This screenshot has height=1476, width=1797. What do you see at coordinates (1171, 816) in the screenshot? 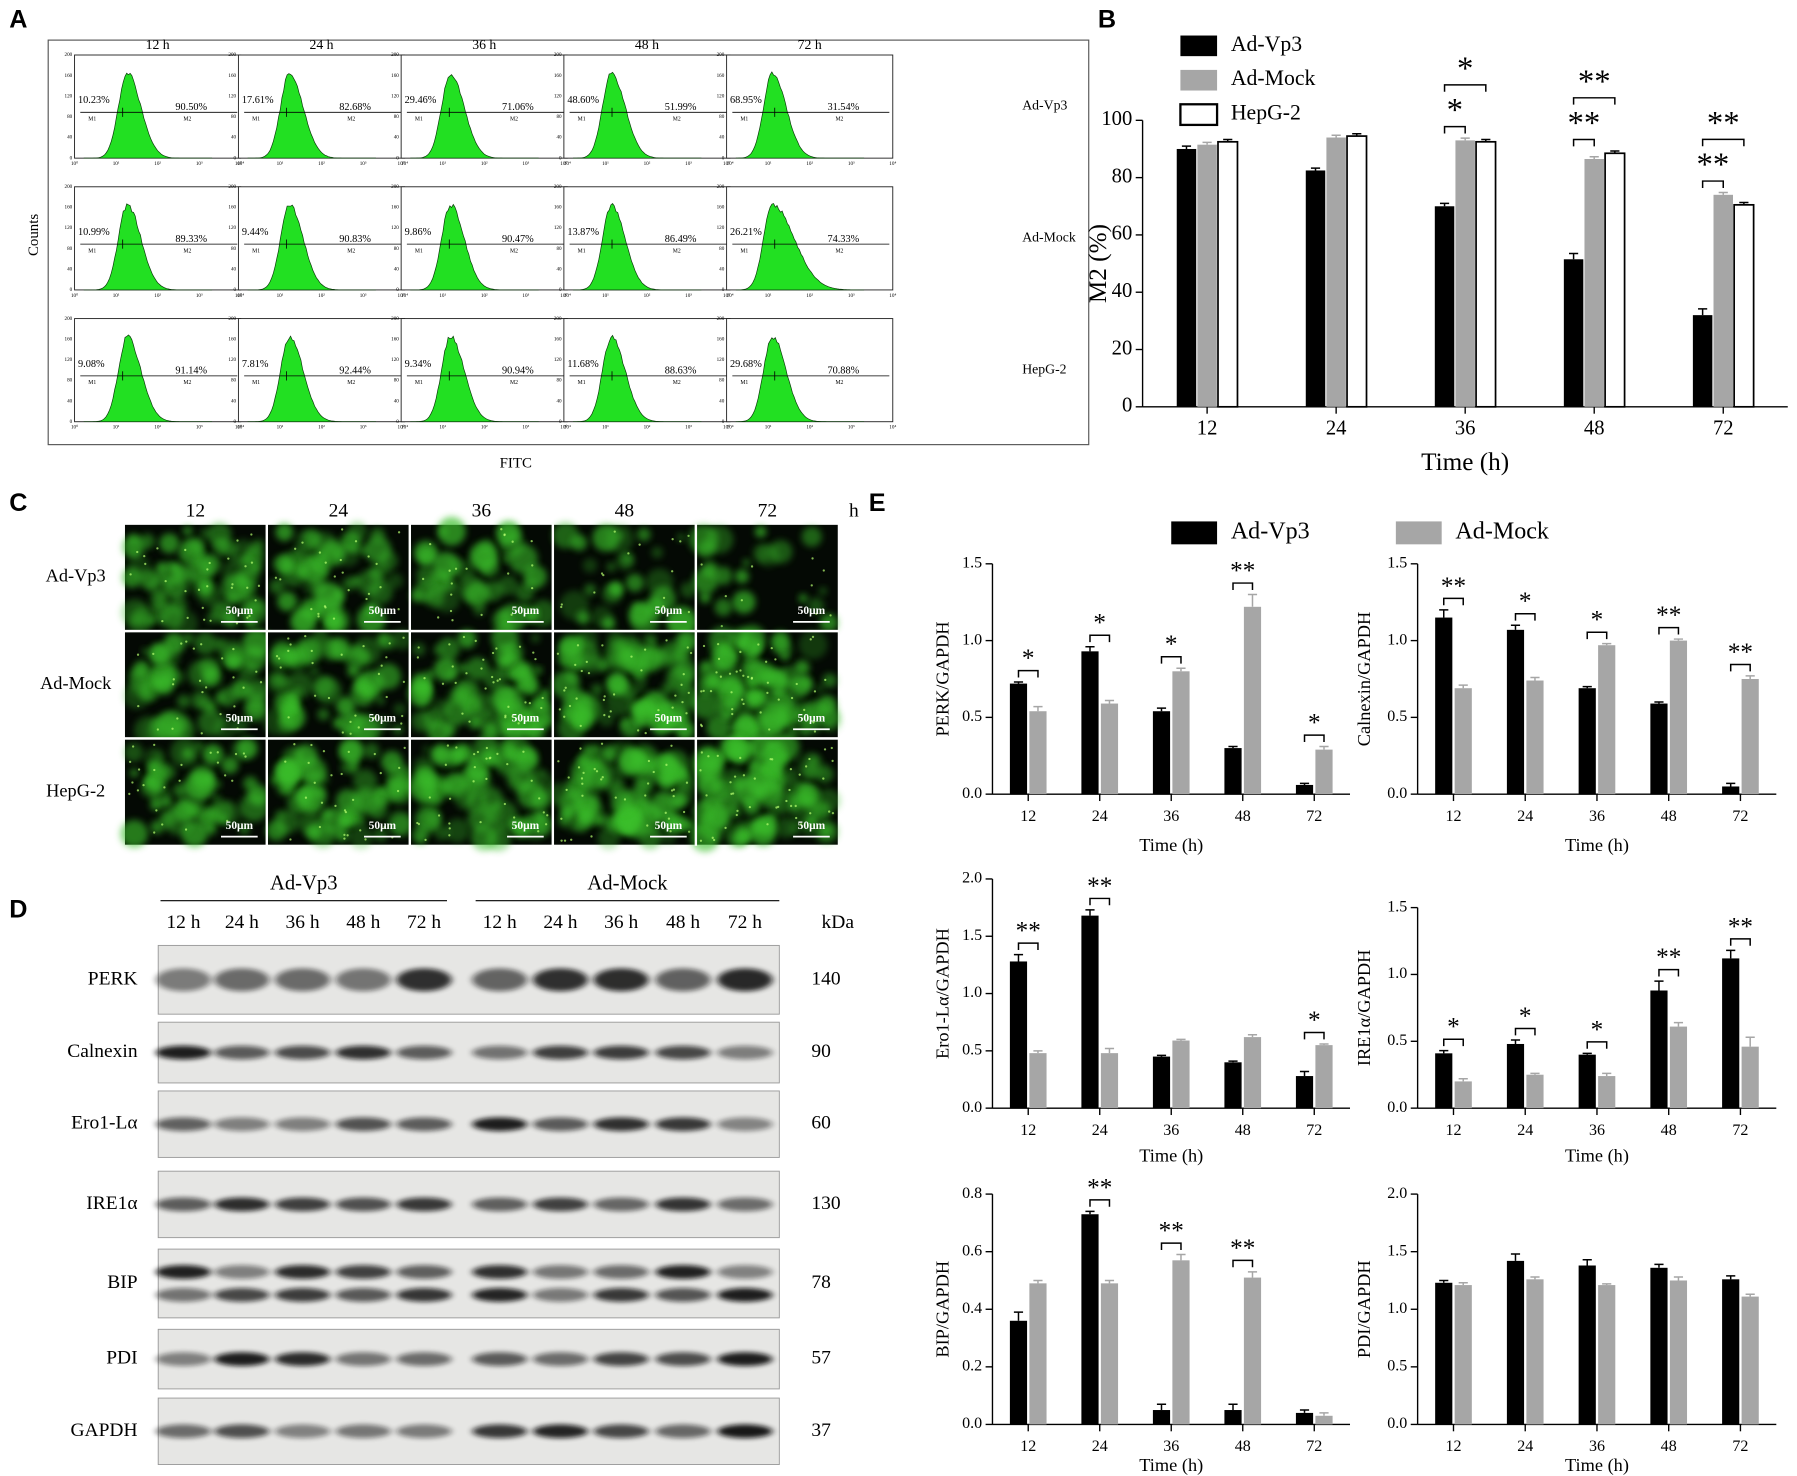
I see `x-tick-label: 36` at bounding box center [1171, 816].